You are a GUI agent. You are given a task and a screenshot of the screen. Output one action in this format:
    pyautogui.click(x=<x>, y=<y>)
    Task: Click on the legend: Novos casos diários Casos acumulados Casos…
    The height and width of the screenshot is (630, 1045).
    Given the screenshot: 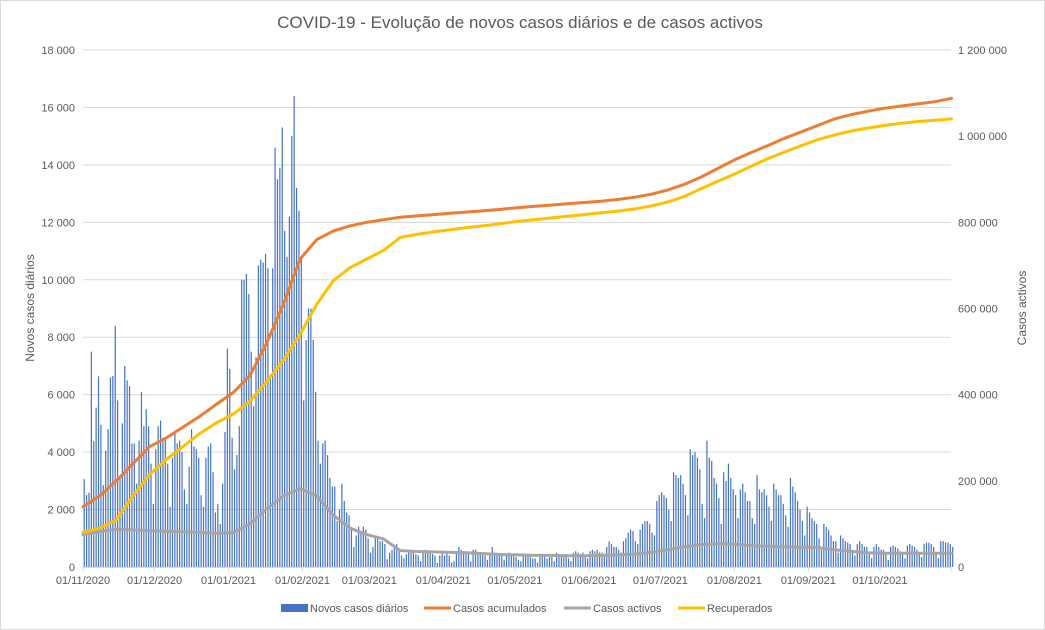 What is the action you would take?
    pyautogui.click(x=527, y=609)
    